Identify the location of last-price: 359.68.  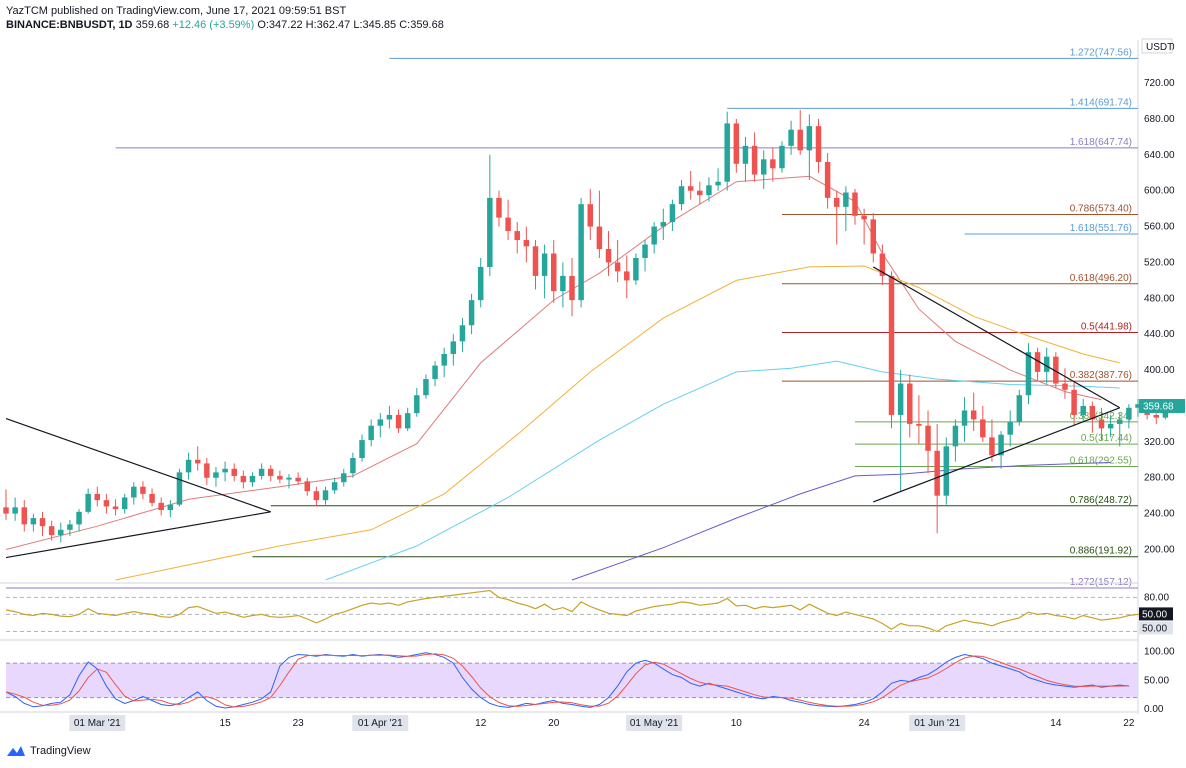
(152, 25).